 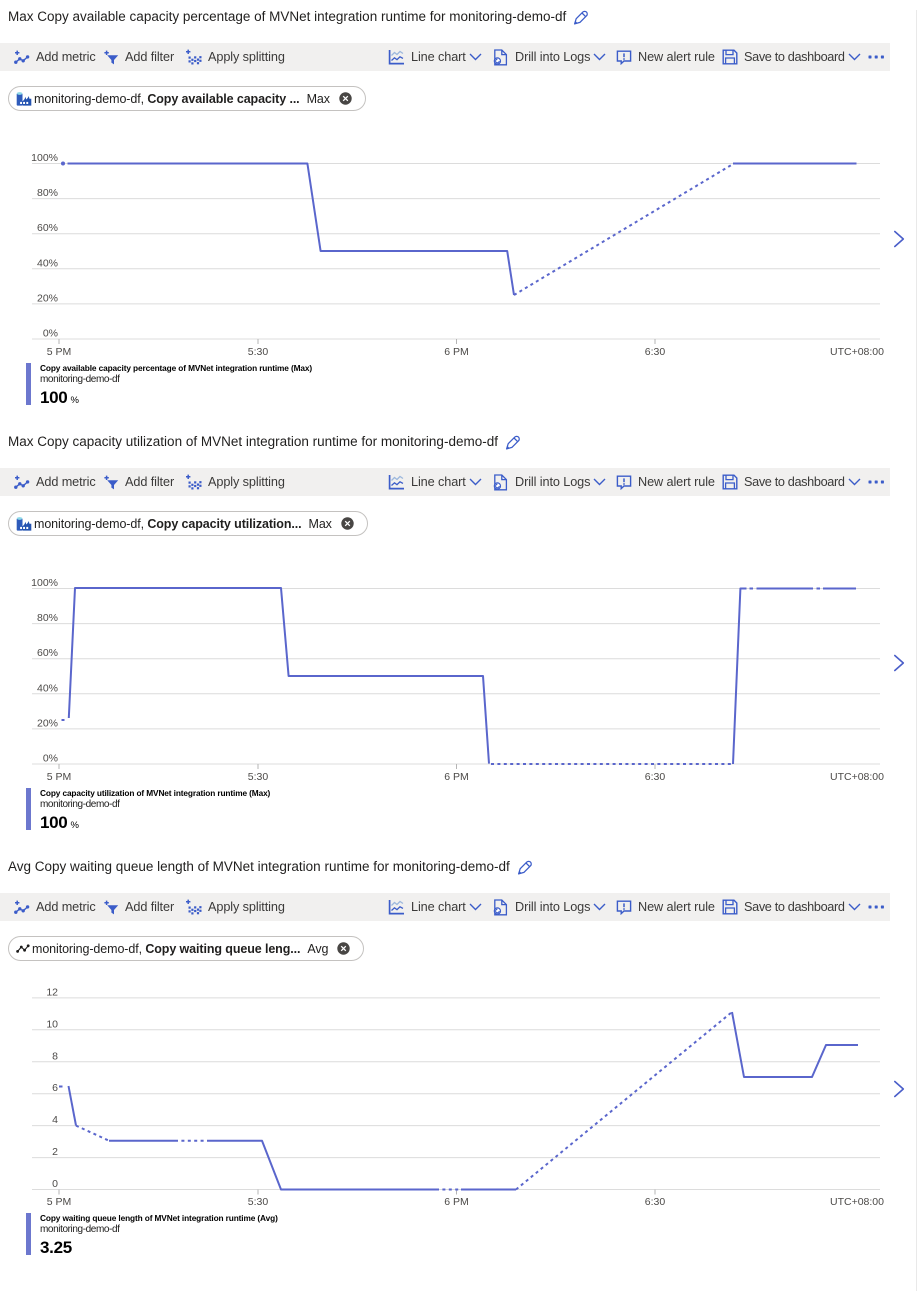 What do you see at coordinates (55, 1088) in the screenshot?
I see `svg-text: 6` at bounding box center [55, 1088].